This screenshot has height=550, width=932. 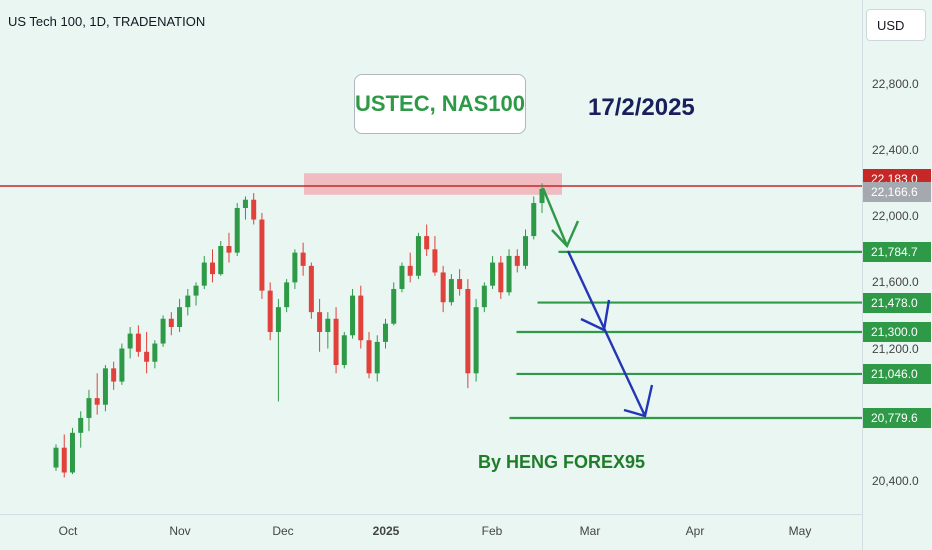 I want to click on price-tick-label: 21,600.0, so click(x=895, y=282).